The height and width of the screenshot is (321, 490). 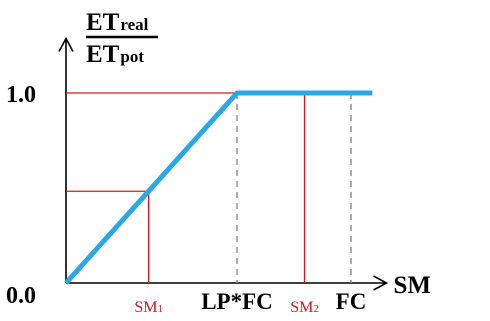 What do you see at coordinates (351, 301) in the screenshot?
I see `x-tick-label-1: FC` at bounding box center [351, 301].